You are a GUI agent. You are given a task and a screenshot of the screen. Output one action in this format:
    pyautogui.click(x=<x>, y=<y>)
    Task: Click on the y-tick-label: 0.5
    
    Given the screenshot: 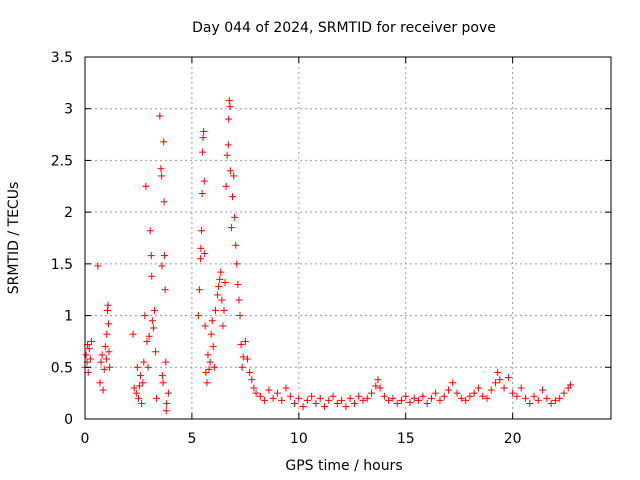 What is the action you would take?
    pyautogui.click(x=62, y=368)
    